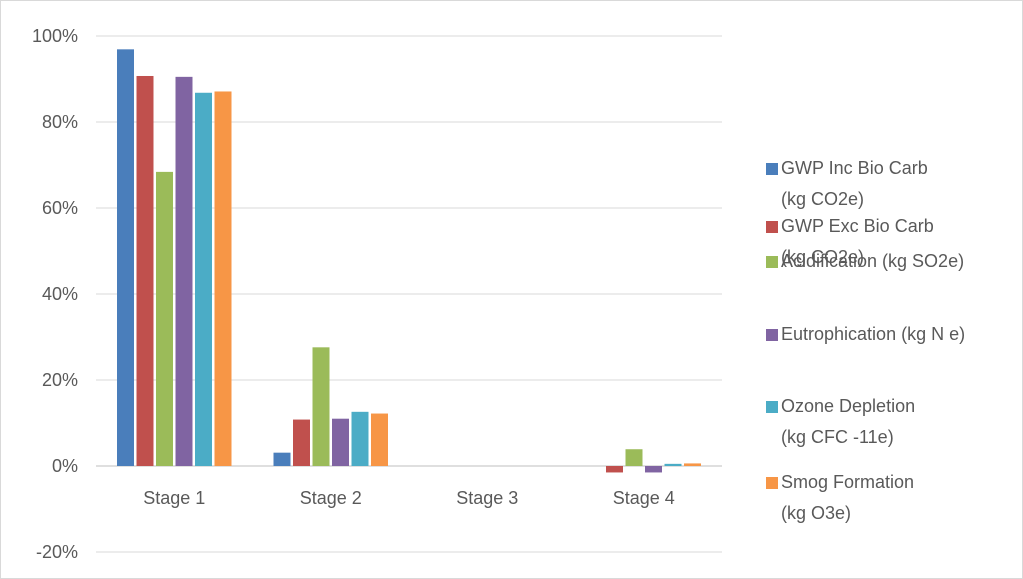 The width and height of the screenshot is (1023, 579). What do you see at coordinates (848, 406) in the screenshot?
I see `legend-label: Ozone Depletion` at bounding box center [848, 406].